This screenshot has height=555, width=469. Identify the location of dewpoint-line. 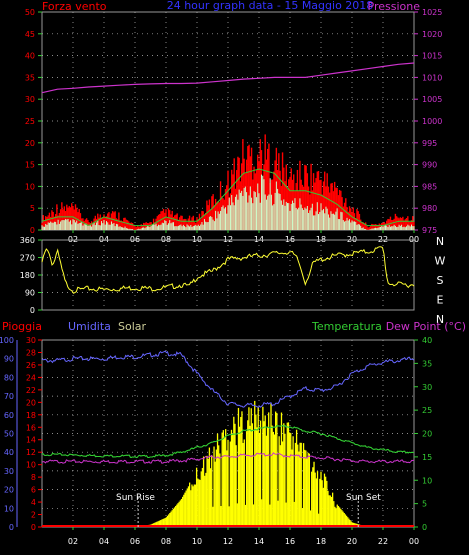
(228, 458).